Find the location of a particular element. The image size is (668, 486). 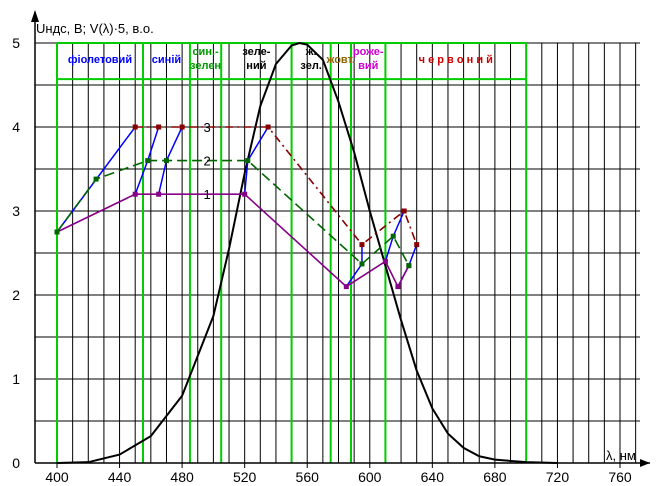

x-tick-label: 680 is located at coordinates (495, 477).